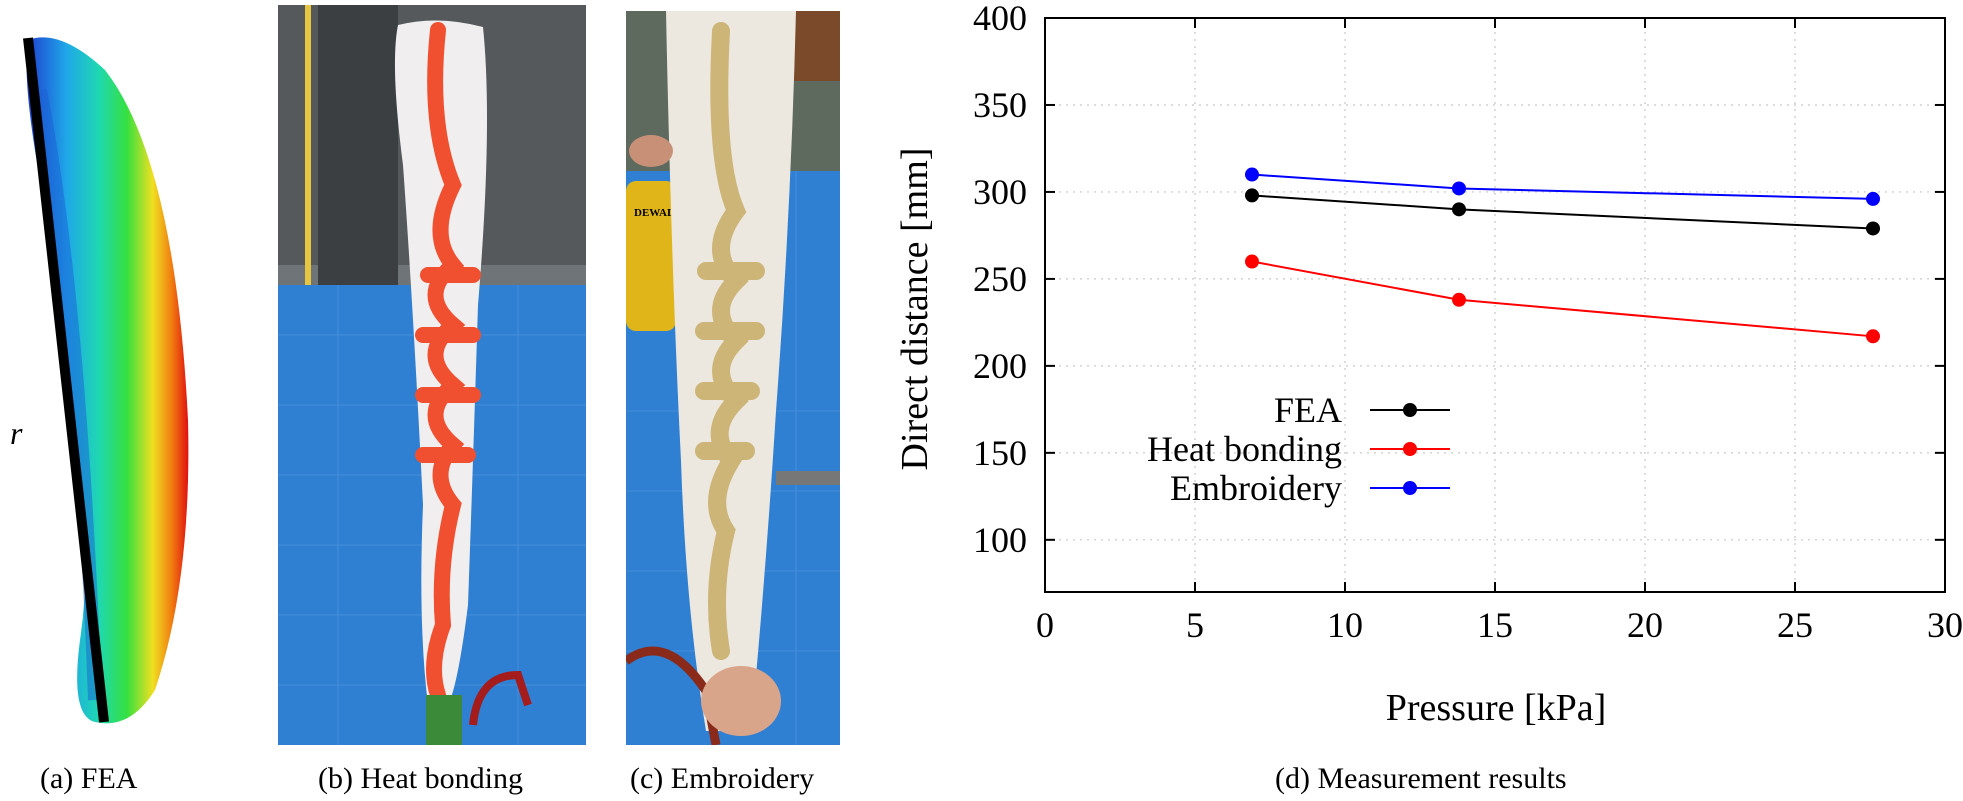 The image size is (1963, 801). I want to click on photo-embroidery: DEWALT, so click(733, 378).